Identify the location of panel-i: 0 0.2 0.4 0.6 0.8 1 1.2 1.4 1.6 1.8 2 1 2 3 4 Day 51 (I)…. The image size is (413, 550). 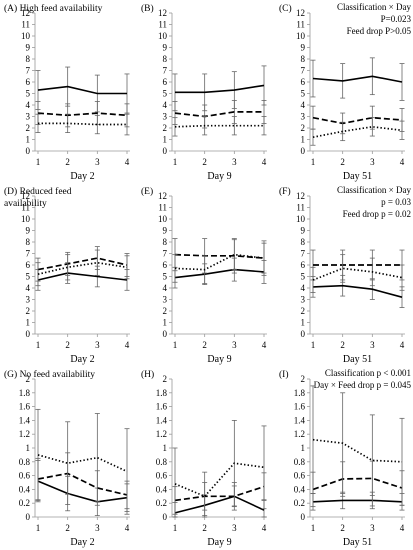
(345, 458).